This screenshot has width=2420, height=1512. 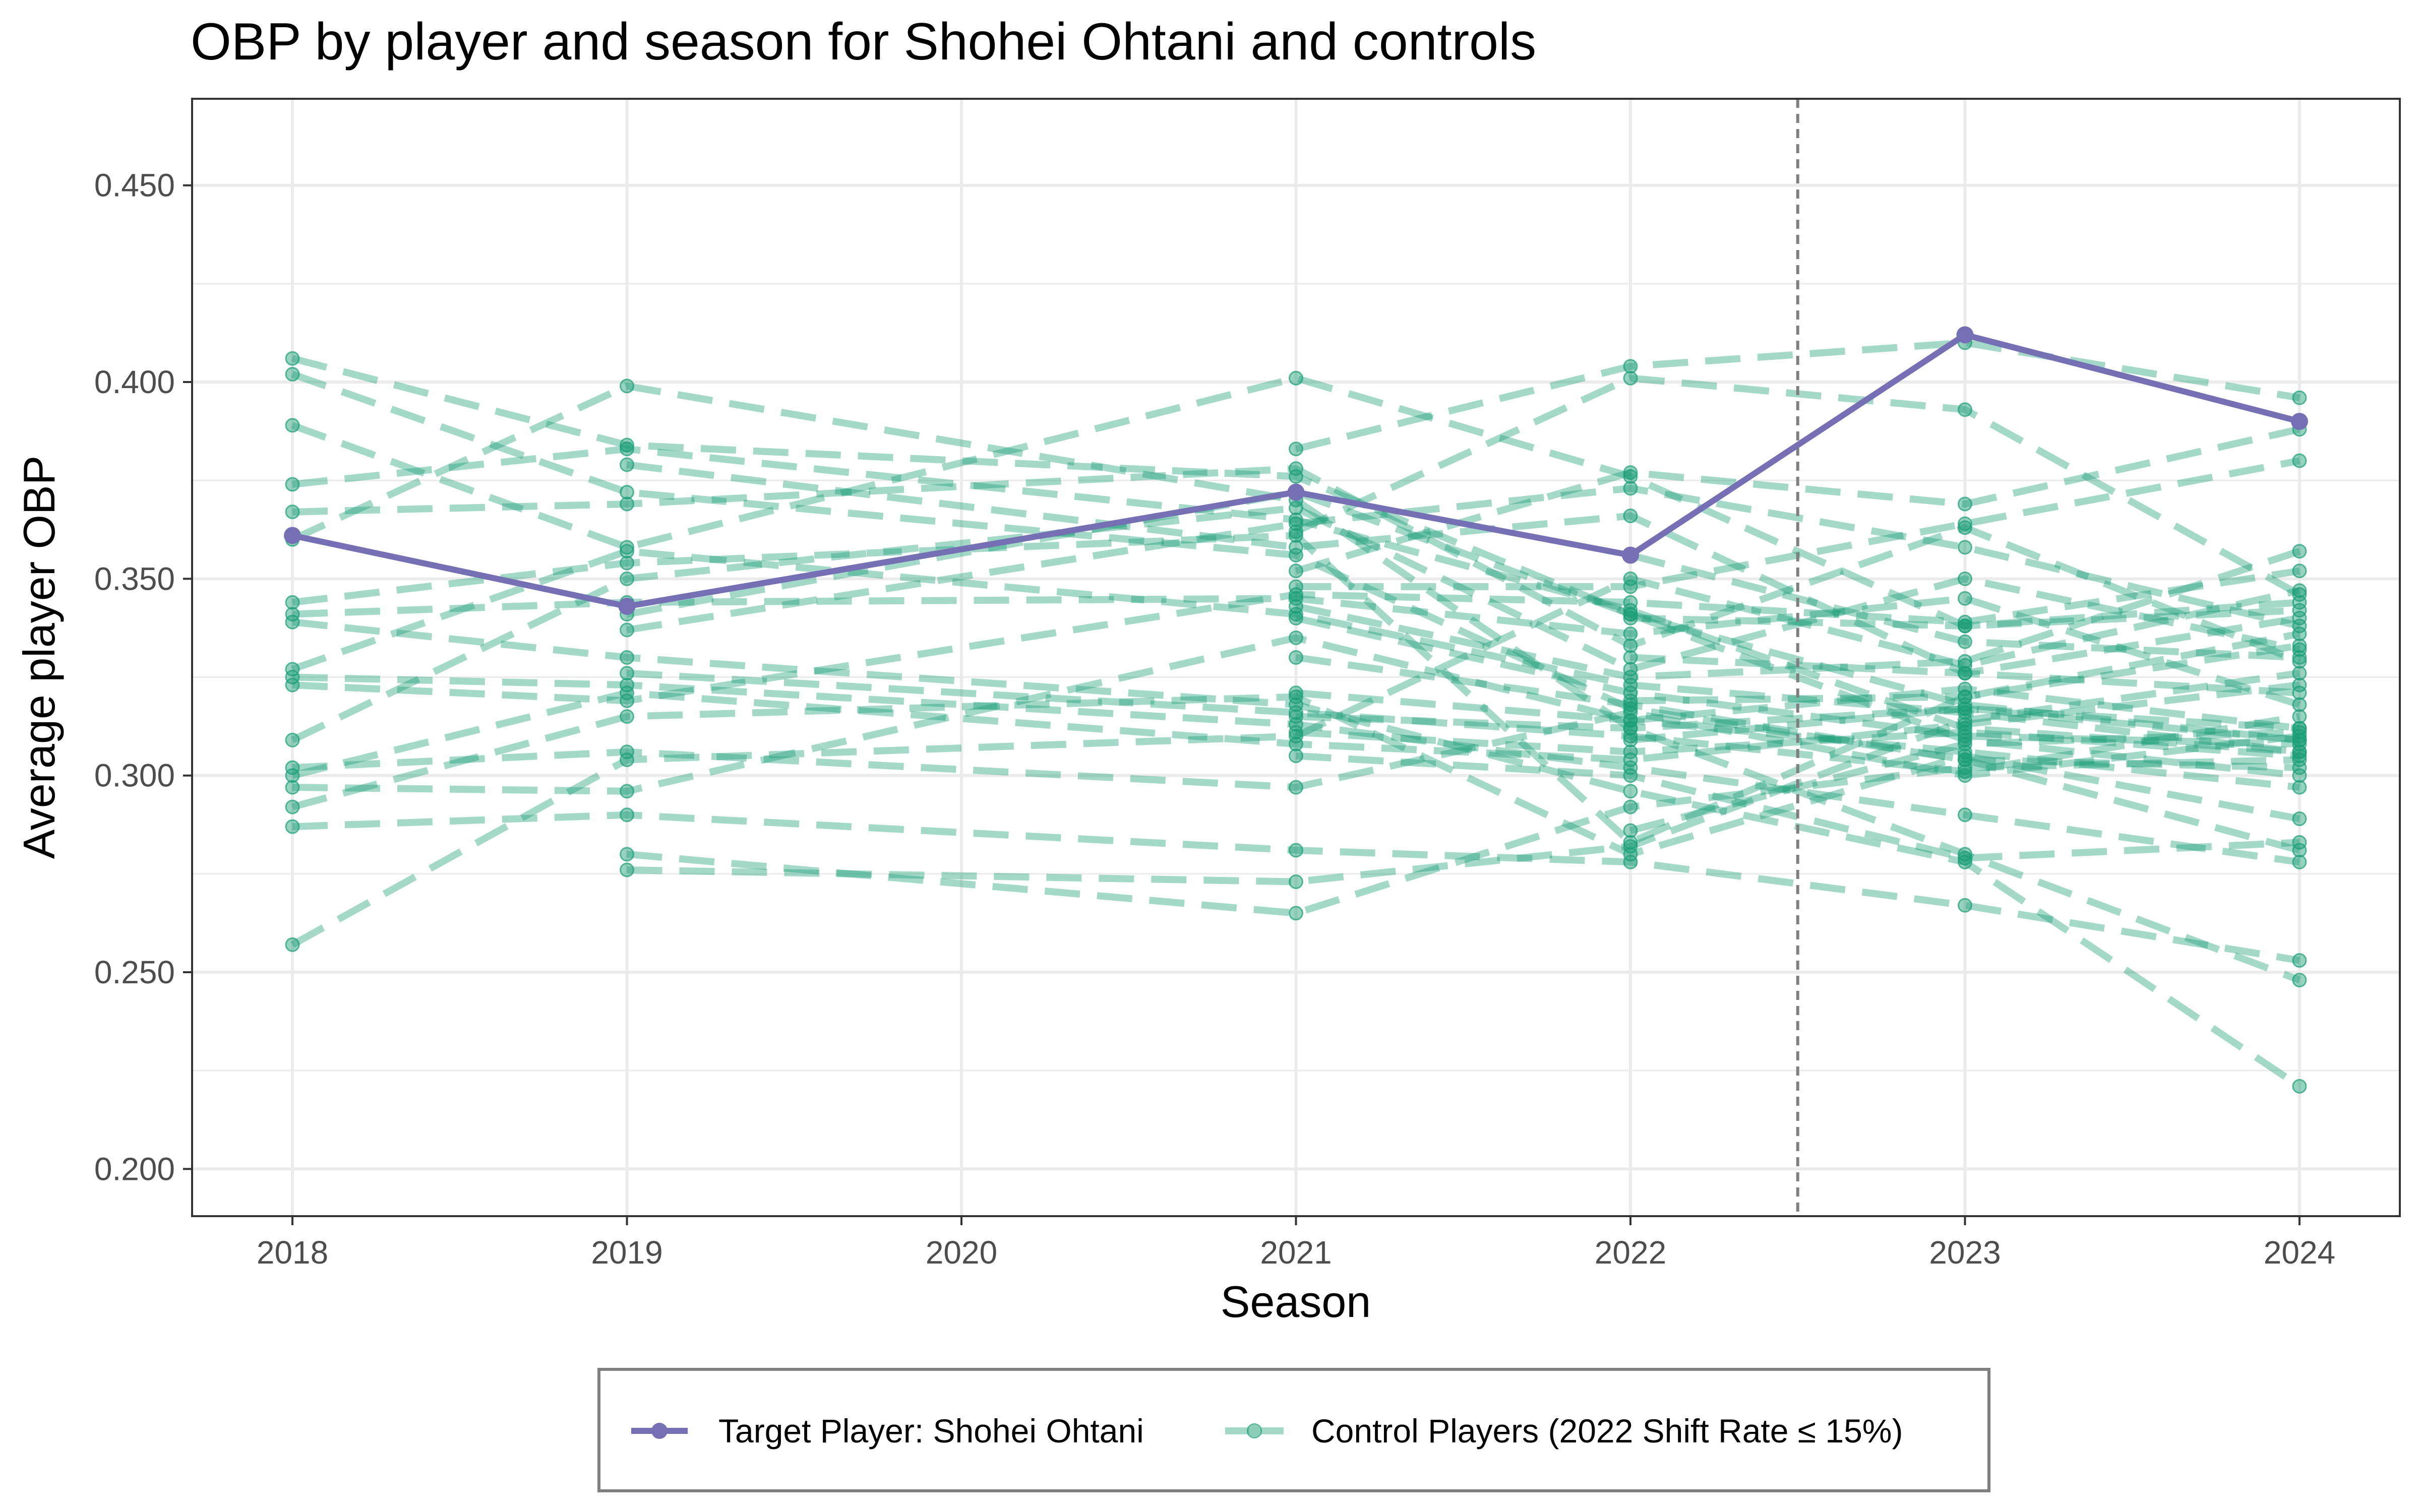 What do you see at coordinates (2299, 1252) in the screenshot?
I see `x-tick-label: 2024` at bounding box center [2299, 1252].